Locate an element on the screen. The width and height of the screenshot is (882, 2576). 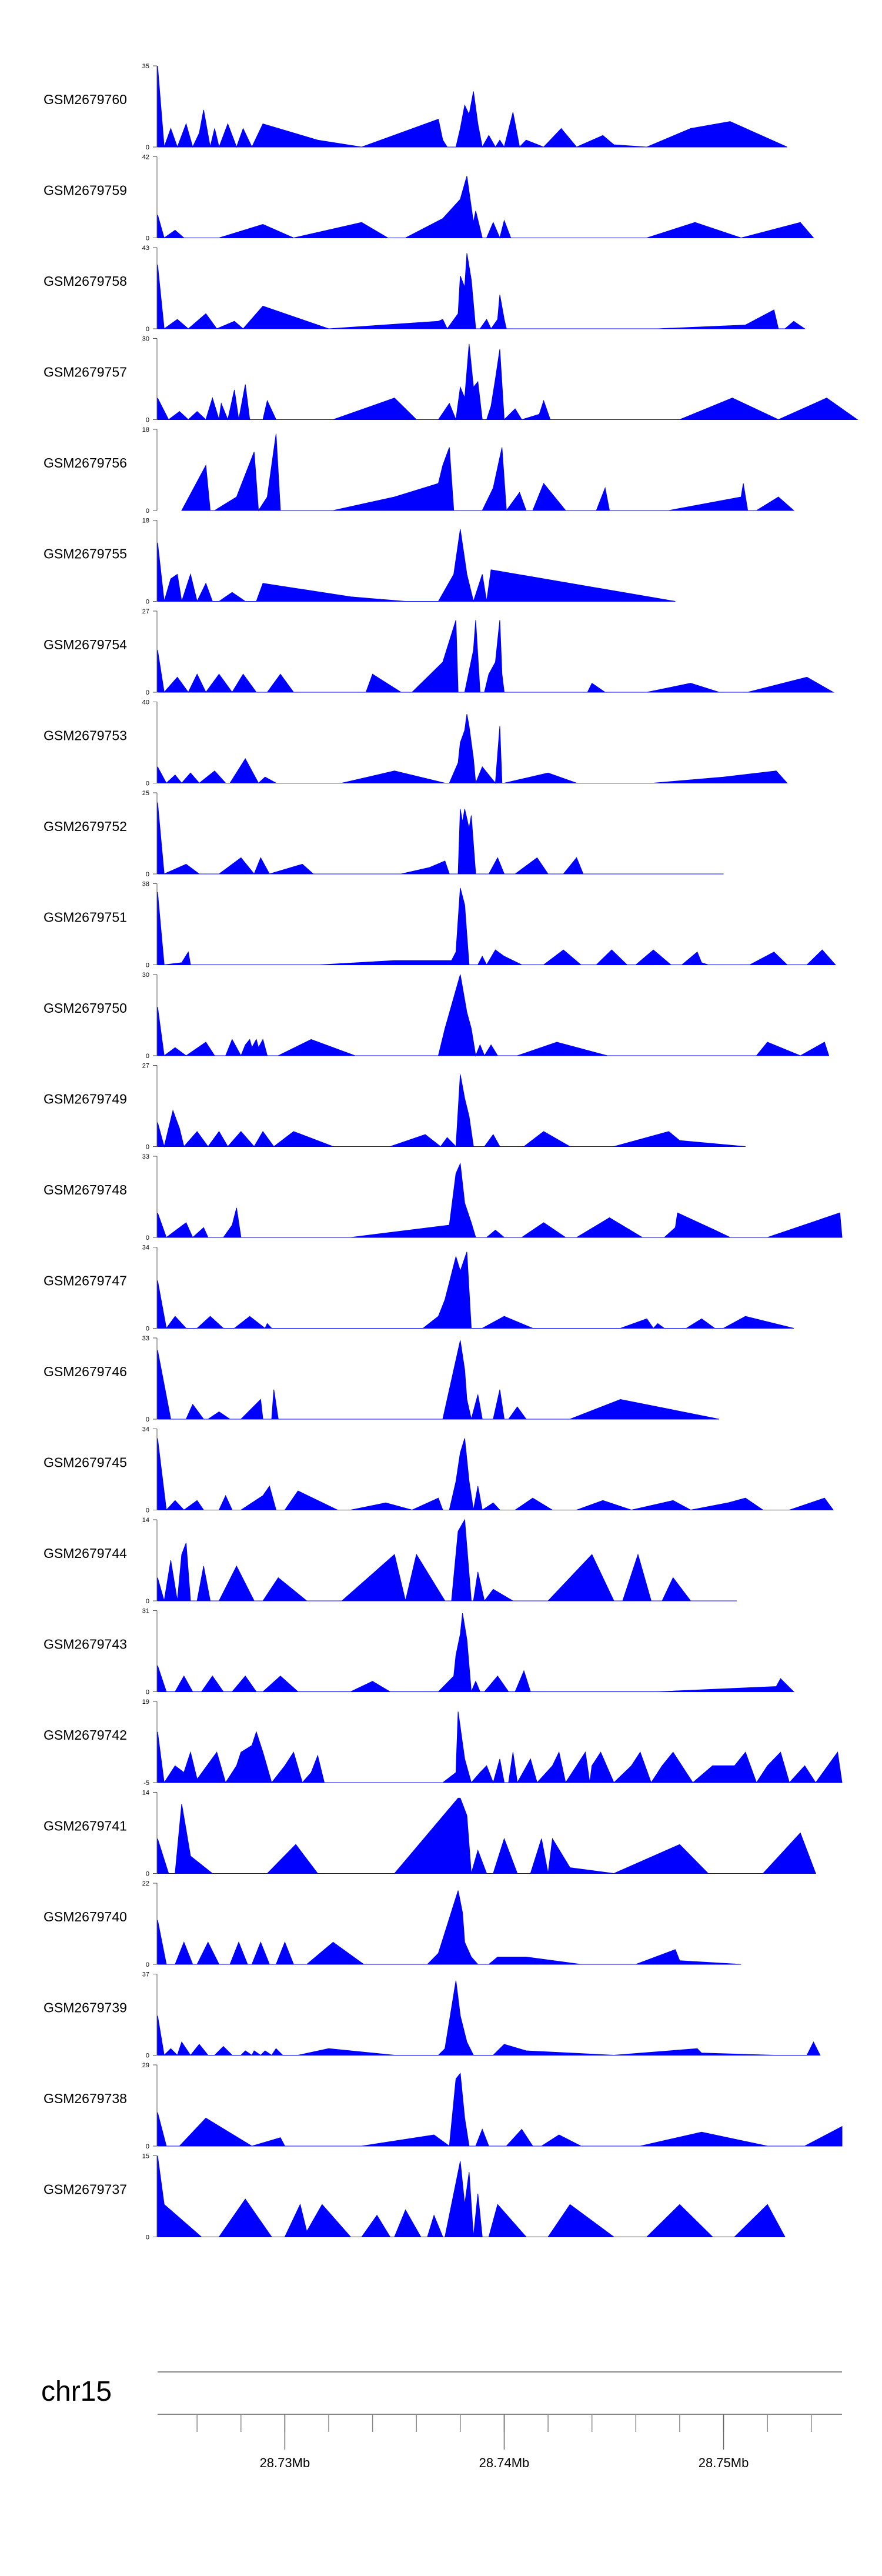
track-gsm2679756: GSM2679756 18 0 is located at coordinates (419, 470).